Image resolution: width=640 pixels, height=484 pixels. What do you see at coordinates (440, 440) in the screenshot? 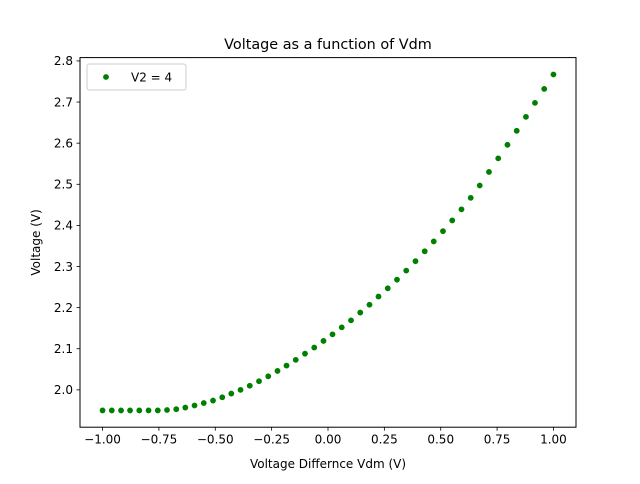
I see `x-tick-label: 0.50` at bounding box center [440, 440].